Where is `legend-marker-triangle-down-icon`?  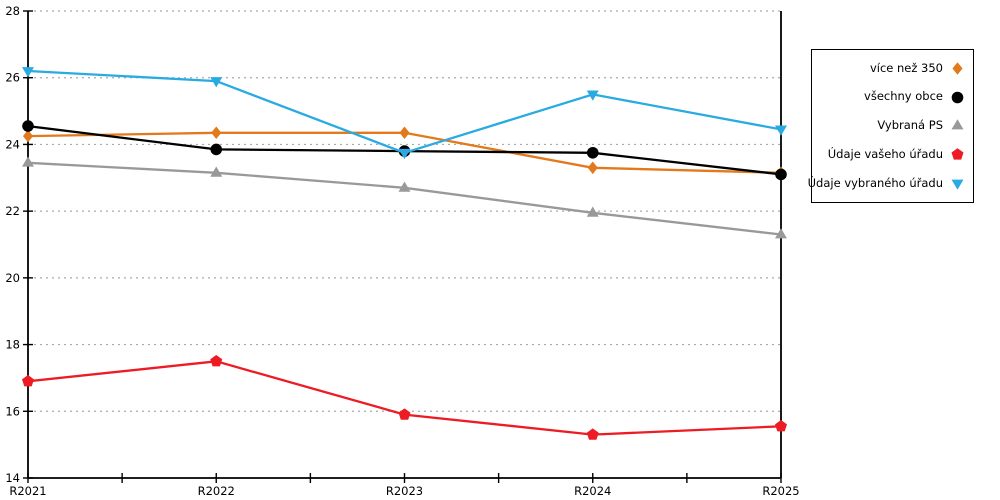 legend-marker-triangle-down-icon is located at coordinates (957, 184).